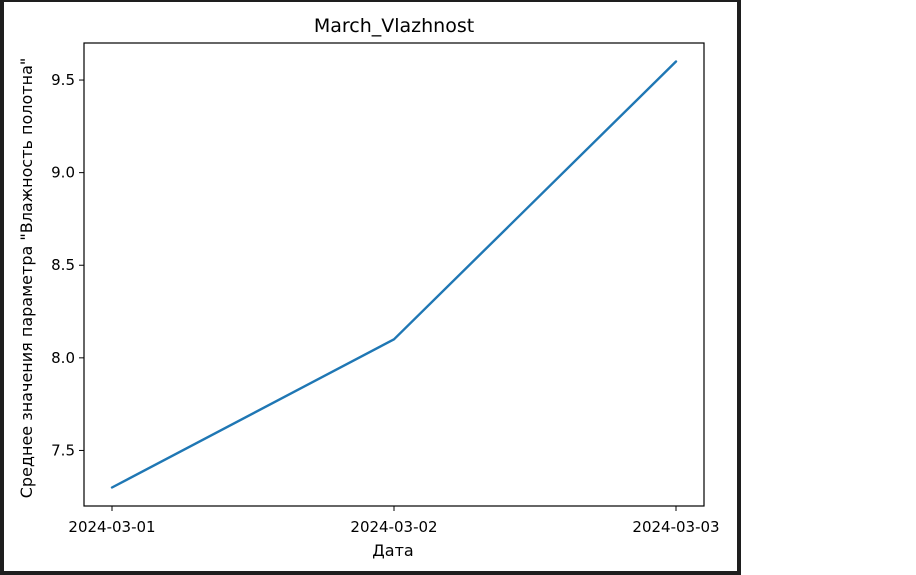 This screenshot has height=575, width=916. I want to click on x-axis: 2024-03-01 2024-03-02 2024-03-03, so click(394, 521).